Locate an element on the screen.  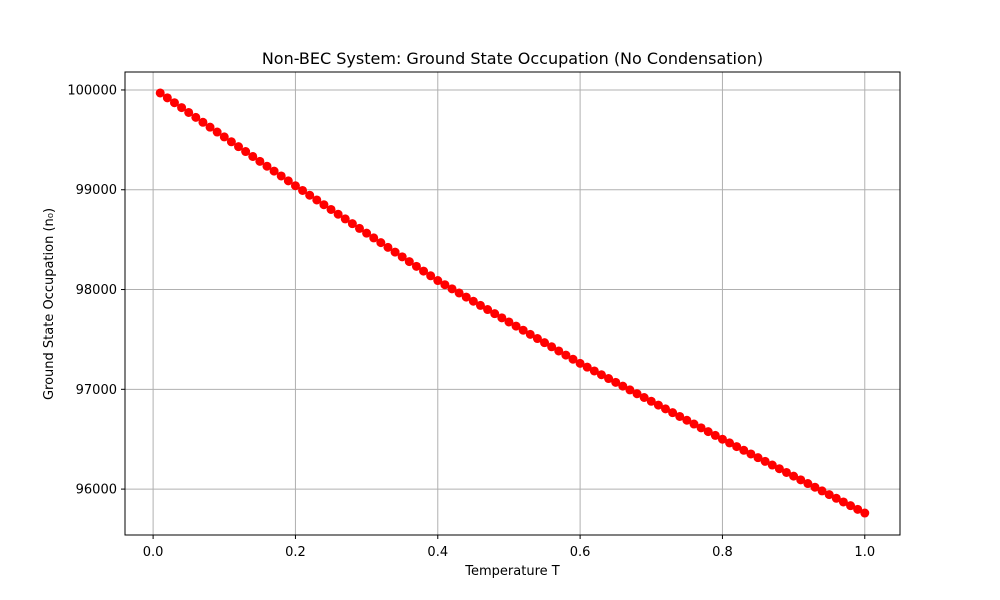
y-tick-label: 100000 is located at coordinates (92, 90).